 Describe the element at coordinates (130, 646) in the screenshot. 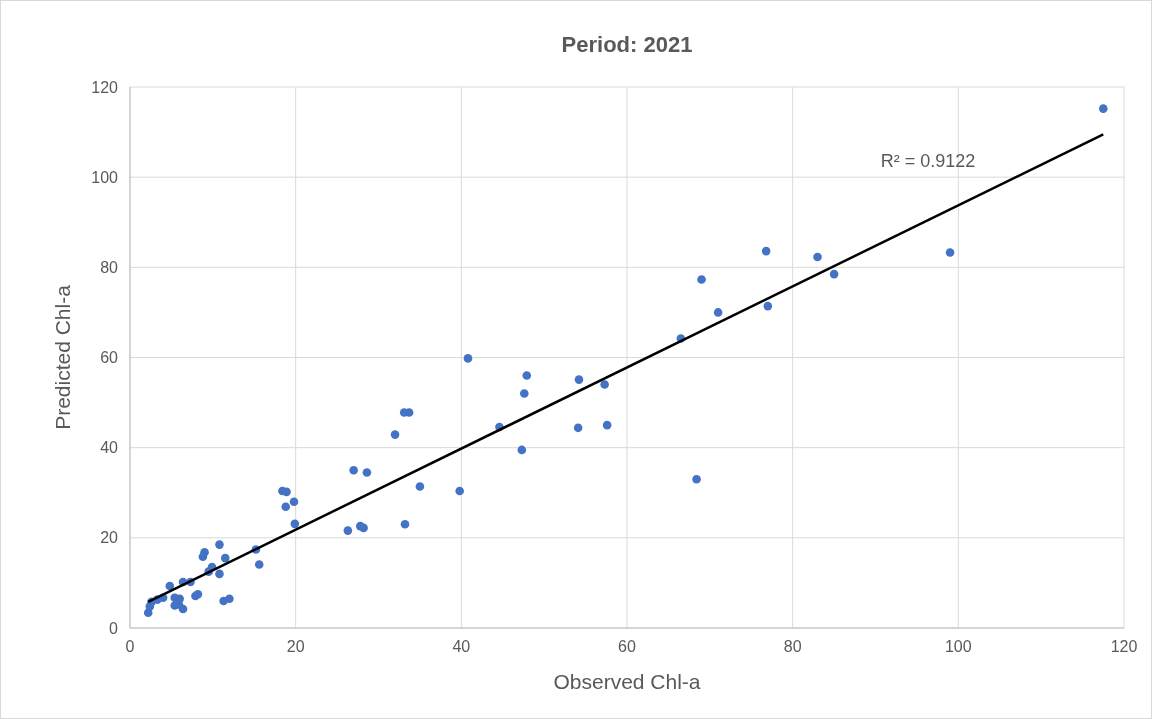

I see `x-tick-label: 0` at that location.